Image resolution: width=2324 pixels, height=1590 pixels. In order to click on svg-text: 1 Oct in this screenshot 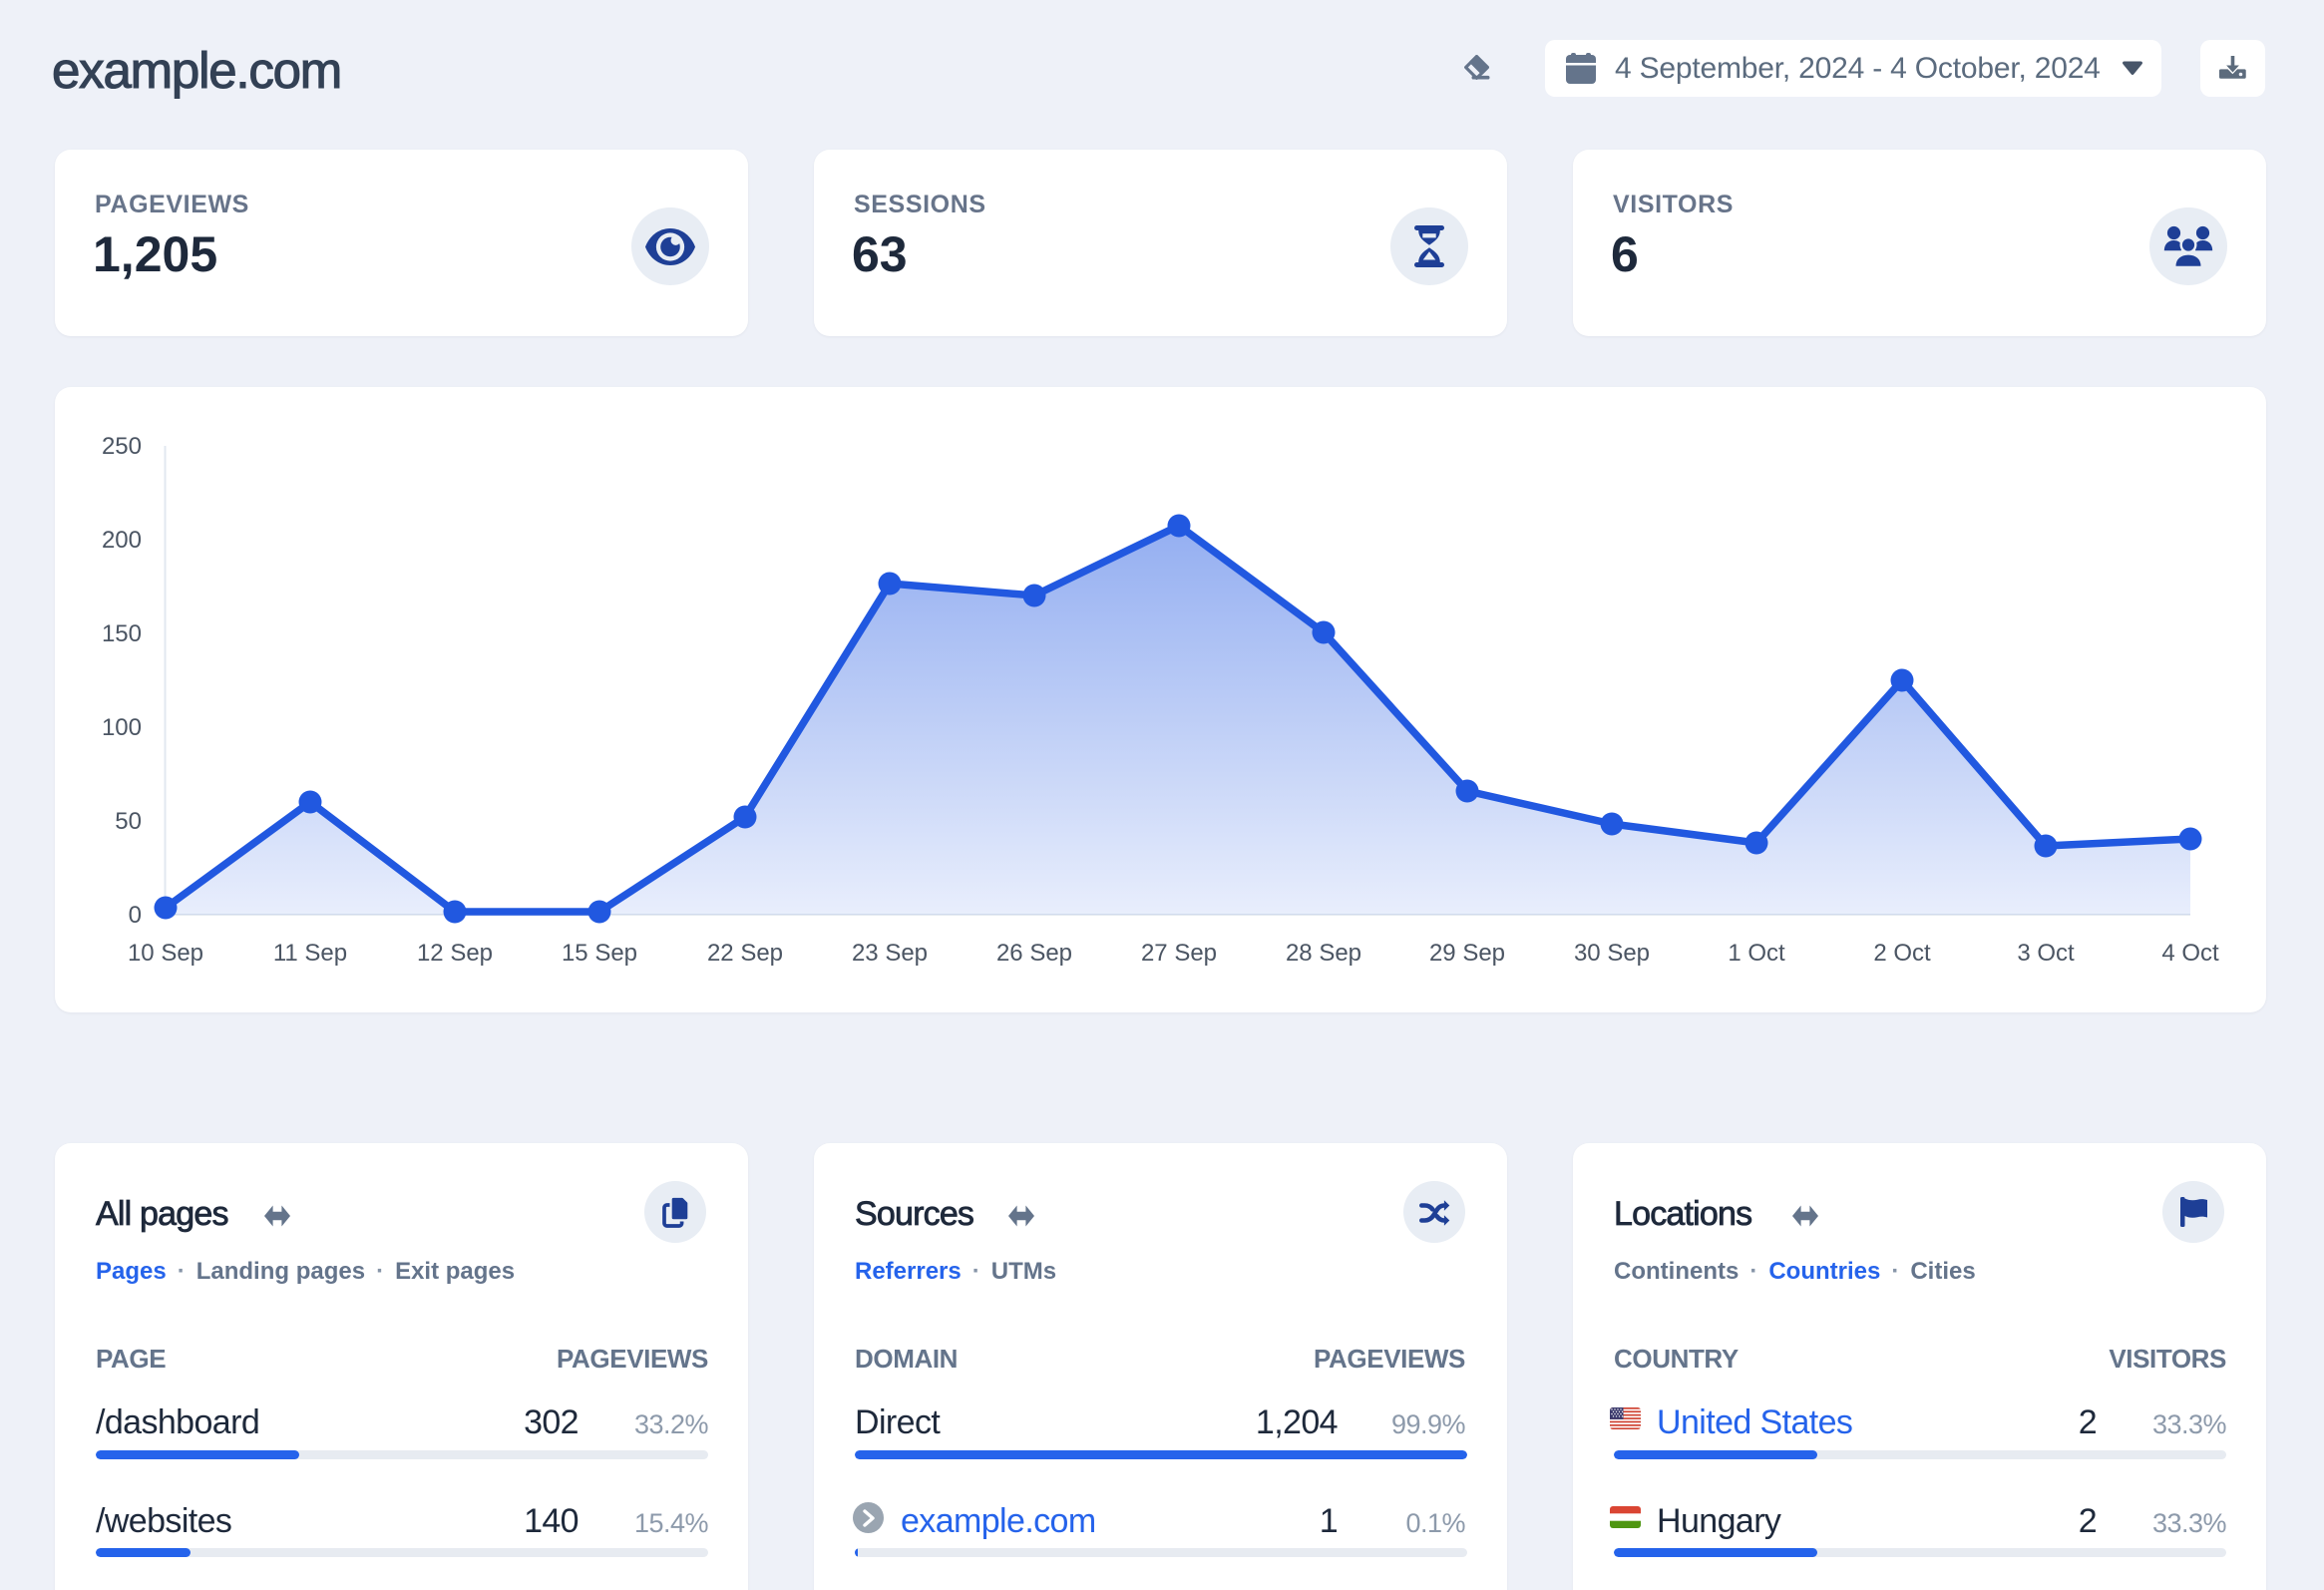, I will do `click(1756, 953)`.